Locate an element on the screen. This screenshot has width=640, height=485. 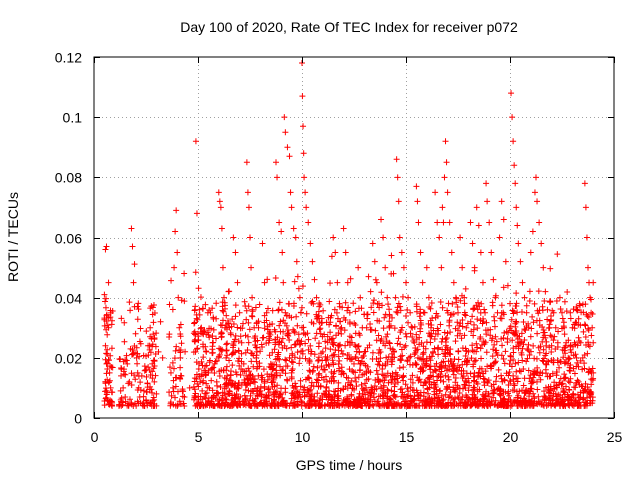
y-tick-label: 0.08 is located at coordinates (68, 178).